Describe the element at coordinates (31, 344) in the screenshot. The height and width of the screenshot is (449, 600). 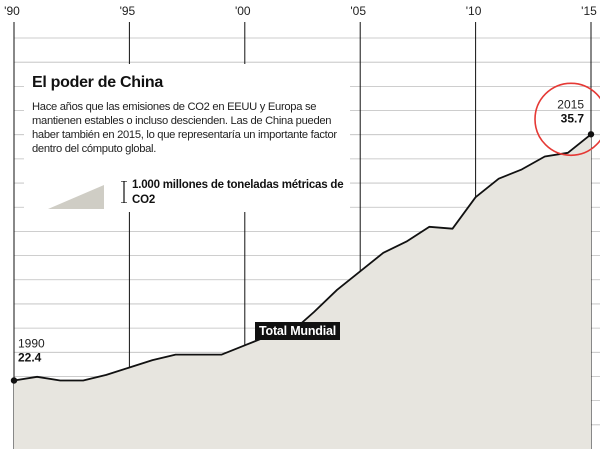
I see `annotation-year: 1990` at that location.